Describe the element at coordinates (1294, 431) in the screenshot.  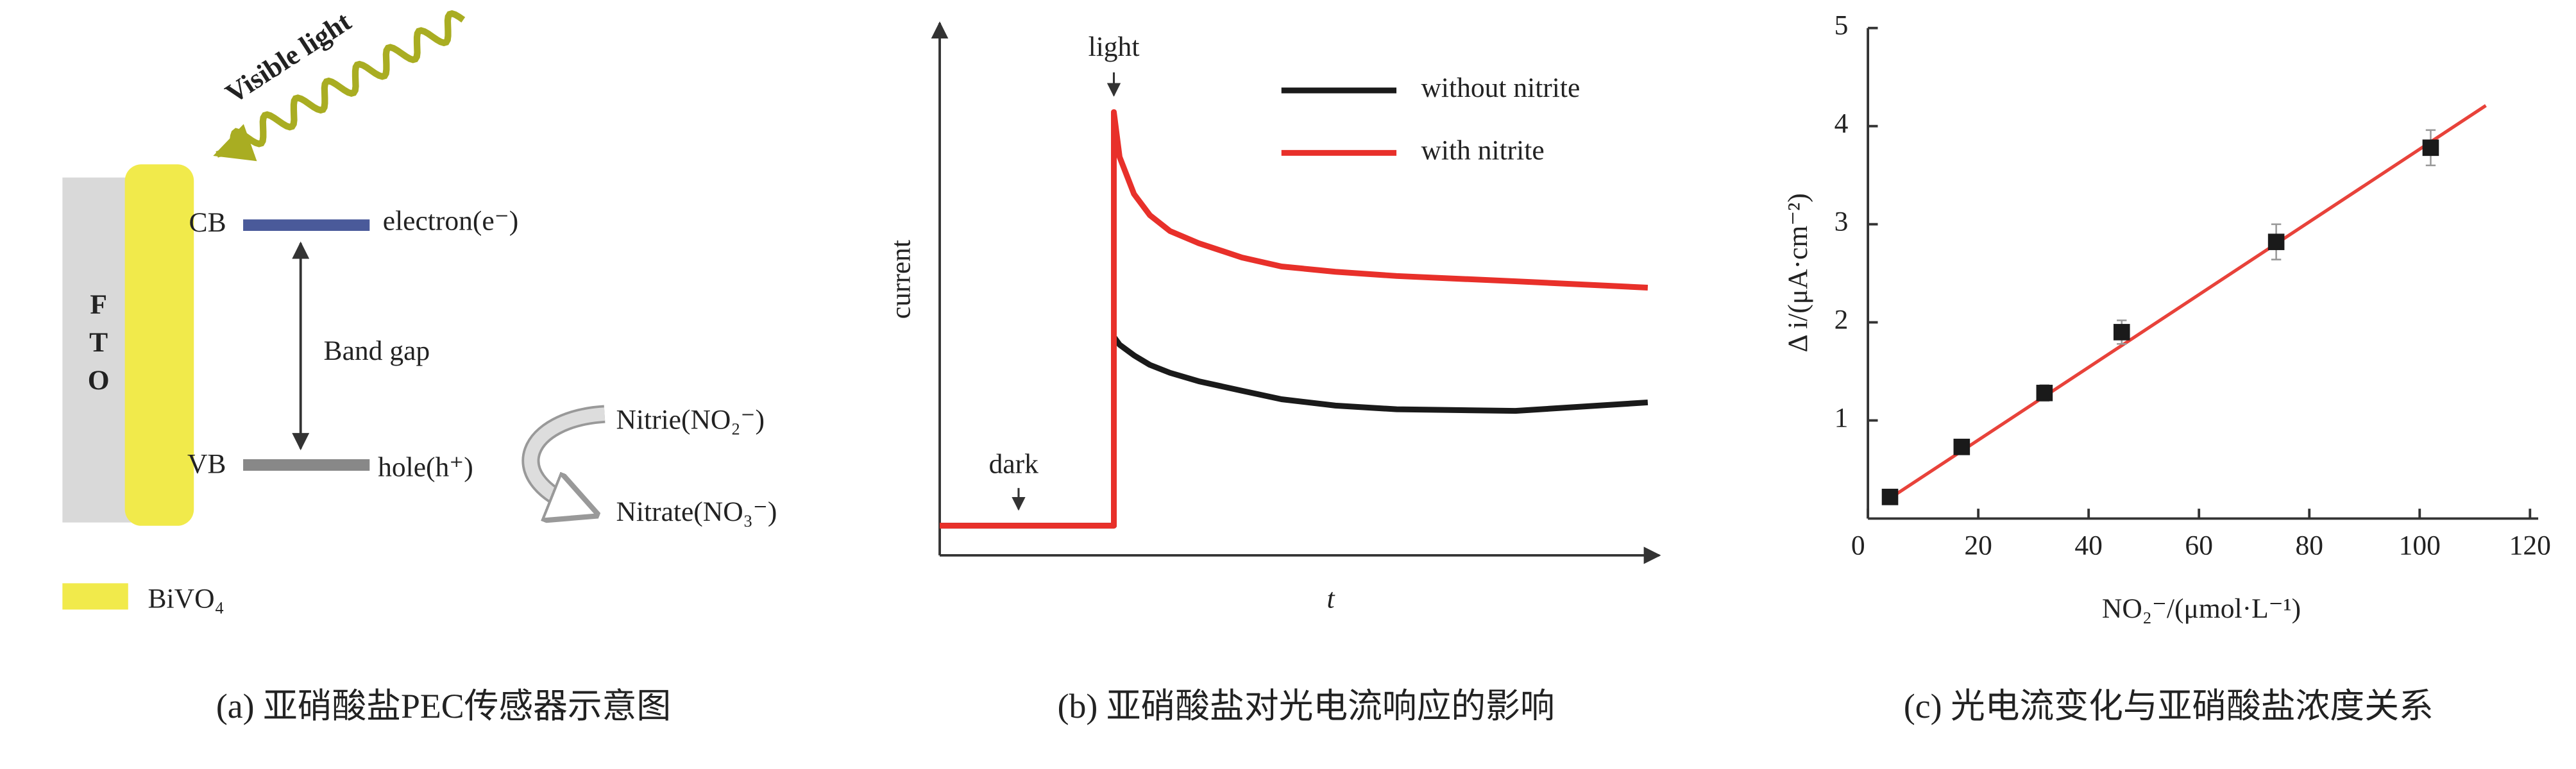
I see `line-series` at that location.